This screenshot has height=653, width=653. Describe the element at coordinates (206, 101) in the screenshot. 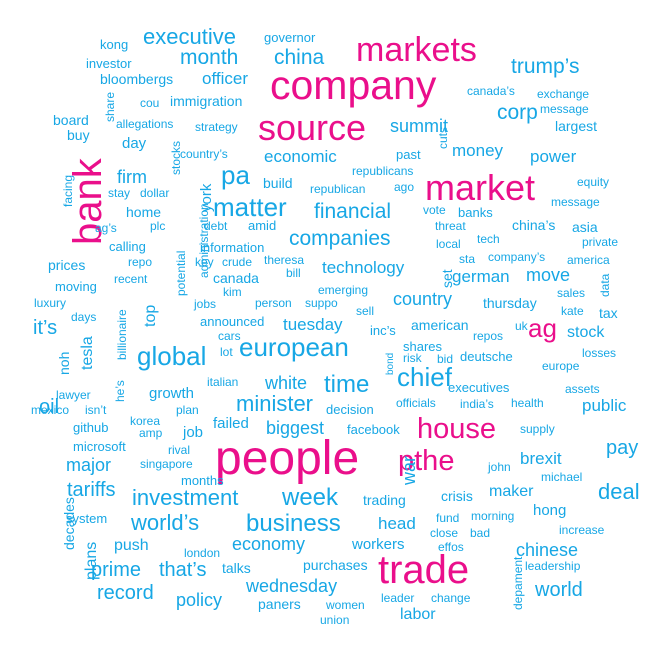

I see `cloud-word: immigration` at that location.